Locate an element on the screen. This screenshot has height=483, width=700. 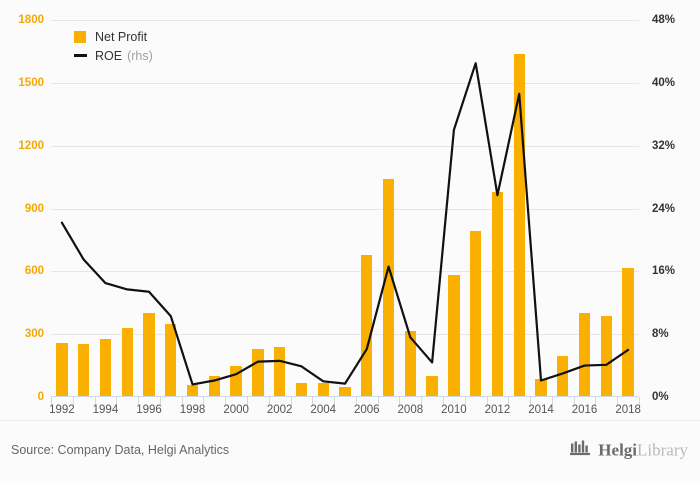
y-axis-right-tick-label: 48% is located at coordinates (664, 20).